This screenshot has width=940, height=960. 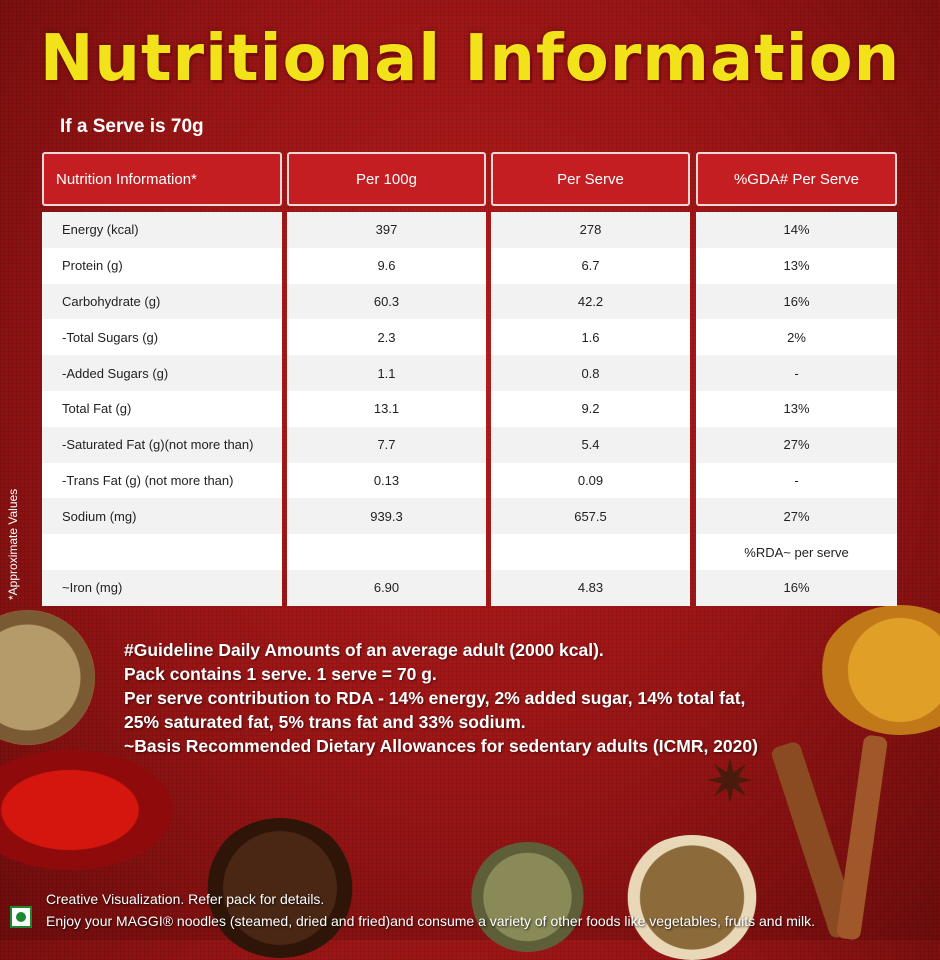 I want to click on cumin-bowl-image, so click(x=47, y=677).